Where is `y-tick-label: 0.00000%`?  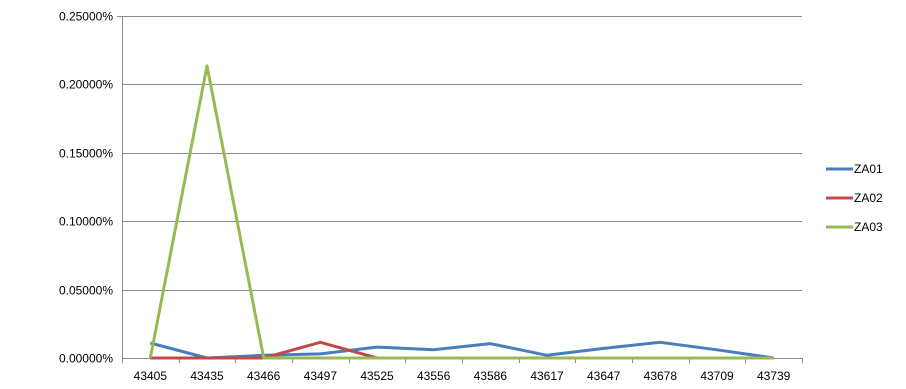
y-tick-label: 0.00000% is located at coordinates (86, 359).